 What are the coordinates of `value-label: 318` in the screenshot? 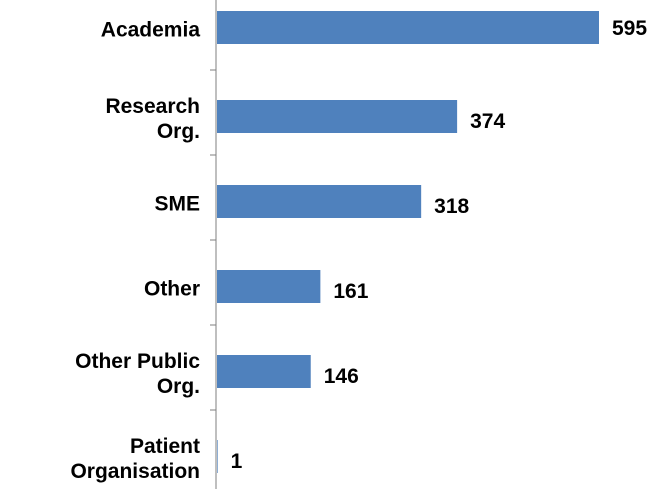 It's located at (451, 206).